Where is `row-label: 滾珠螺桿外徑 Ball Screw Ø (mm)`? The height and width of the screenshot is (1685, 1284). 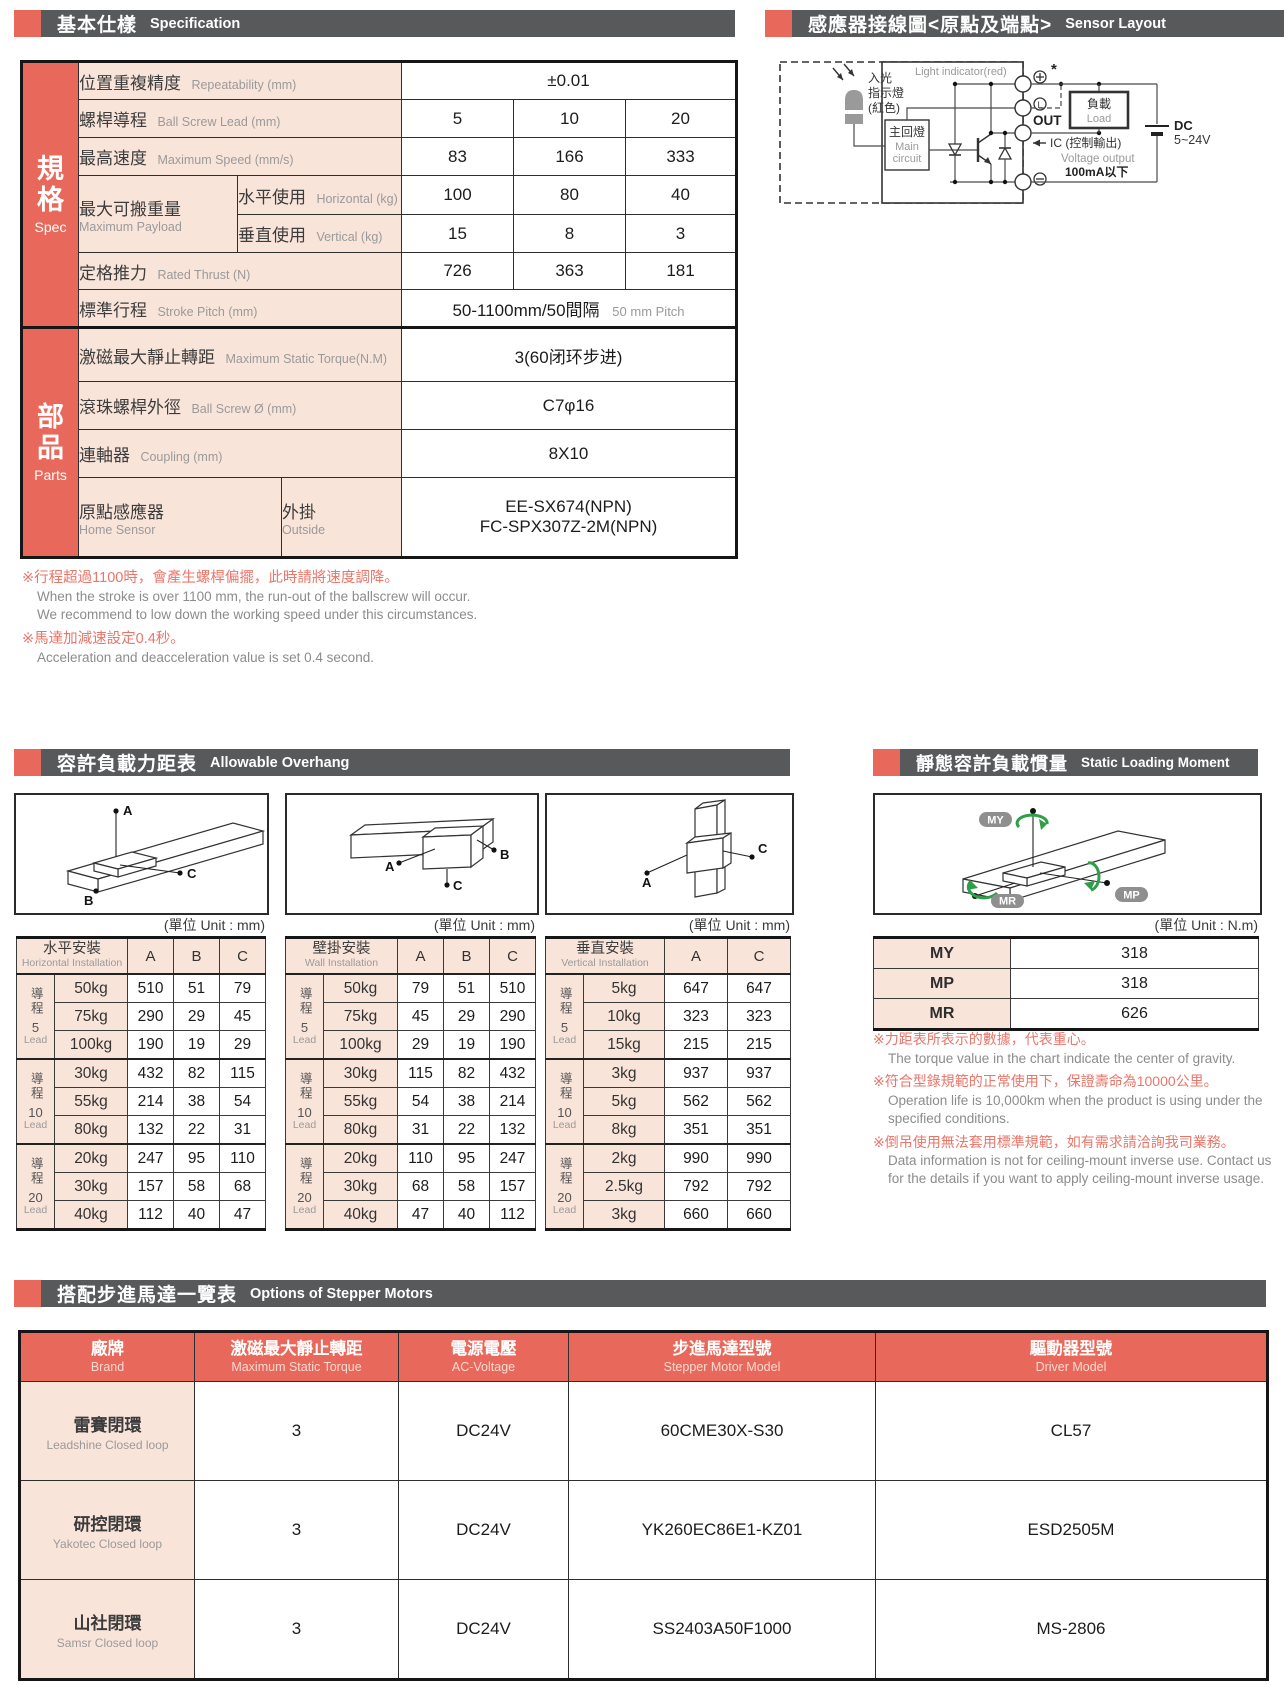
row-label: 滾珠螺桿外徑 Ball Screw Ø (mm) is located at coordinates (240, 405).